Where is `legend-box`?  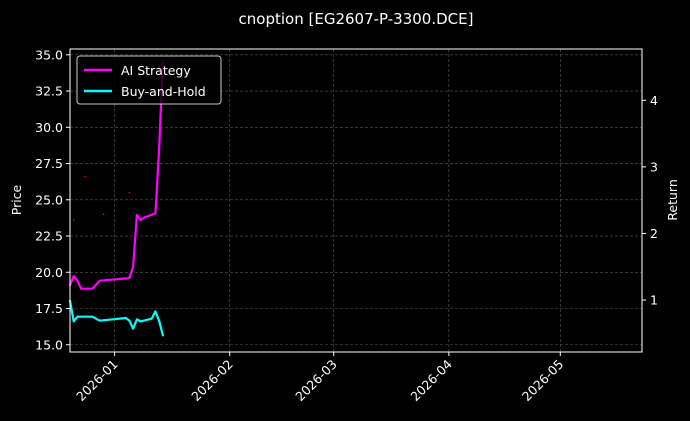
legend-box is located at coordinates (149, 80).